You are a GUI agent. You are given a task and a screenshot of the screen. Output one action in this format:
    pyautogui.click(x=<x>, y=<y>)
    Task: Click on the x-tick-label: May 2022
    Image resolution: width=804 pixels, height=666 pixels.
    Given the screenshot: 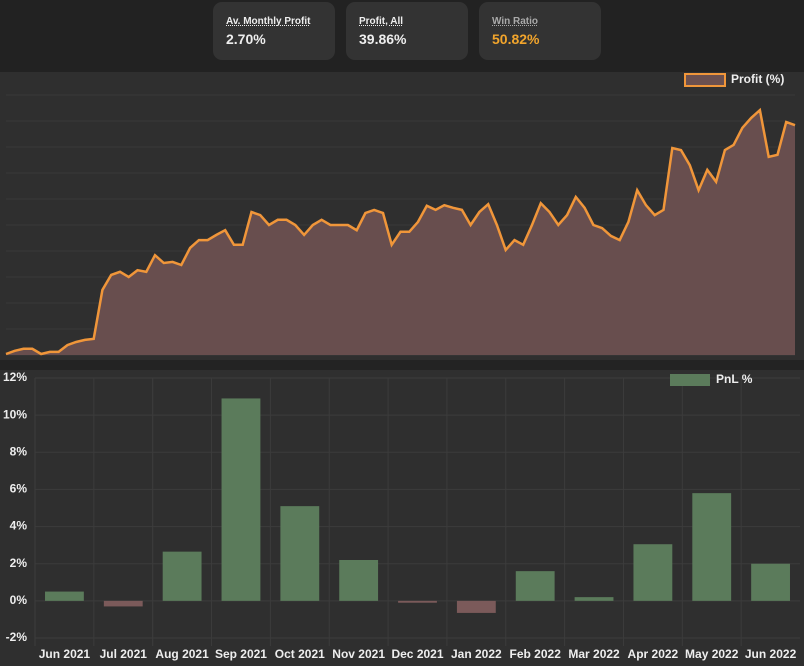 What is the action you would take?
    pyautogui.click(x=712, y=654)
    